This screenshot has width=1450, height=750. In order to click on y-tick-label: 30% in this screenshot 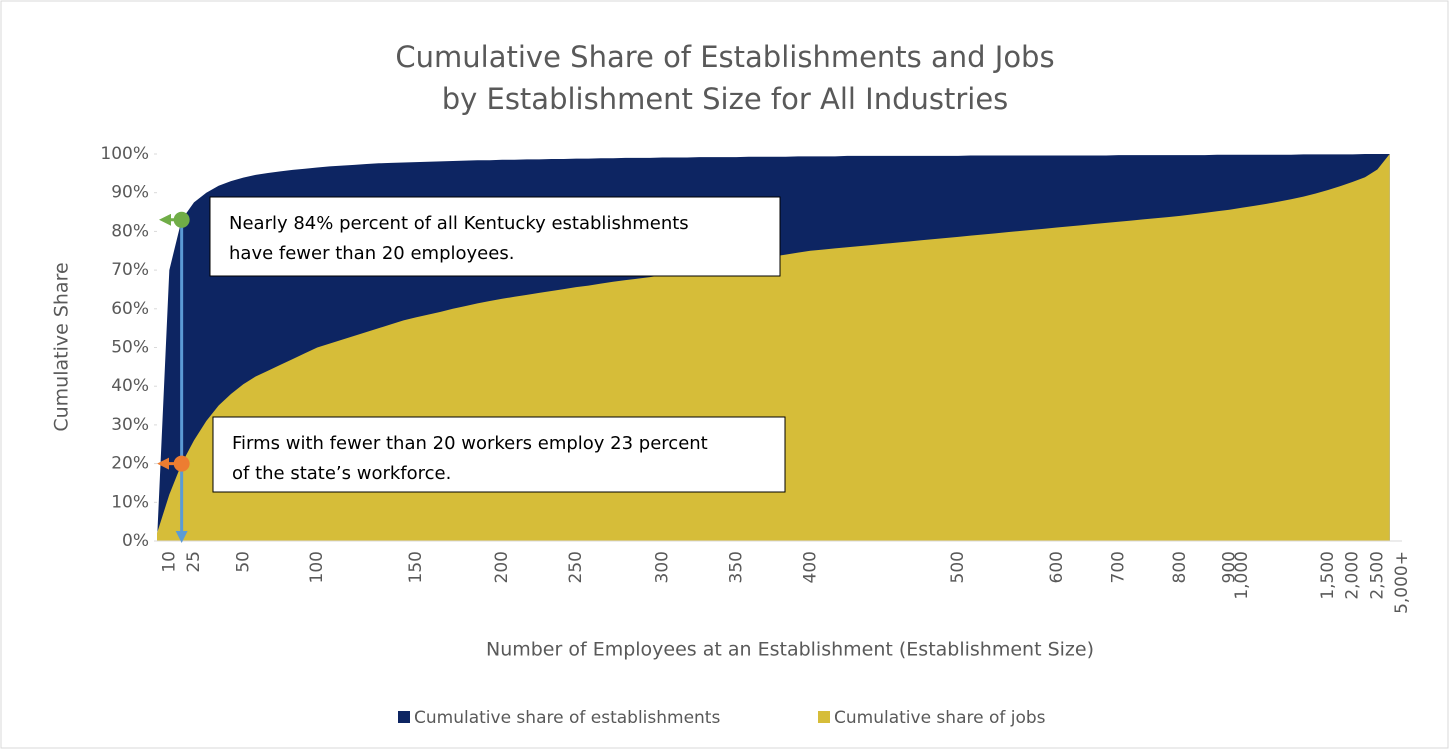, I will do `click(130, 425)`.